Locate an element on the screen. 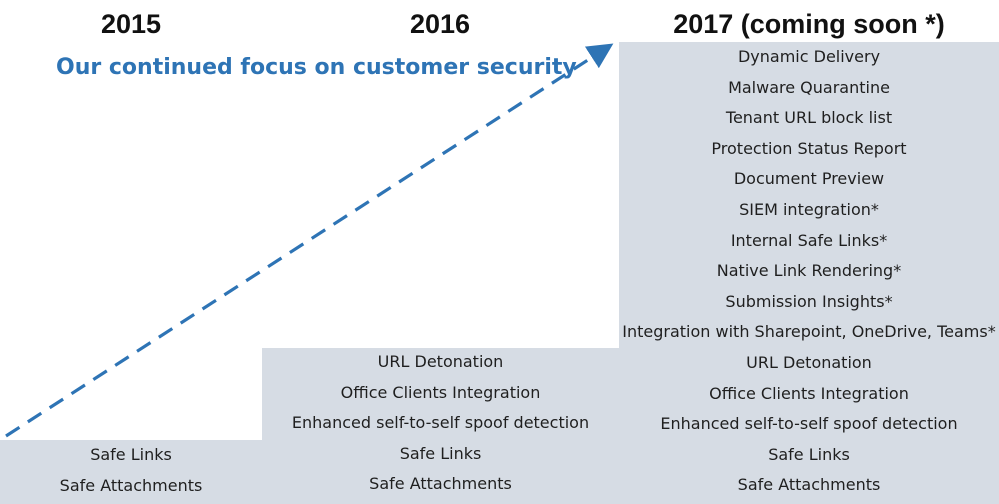 This screenshot has width=999, height=504. list-item: Internal Safe Links* is located at coordinates (809, 240).